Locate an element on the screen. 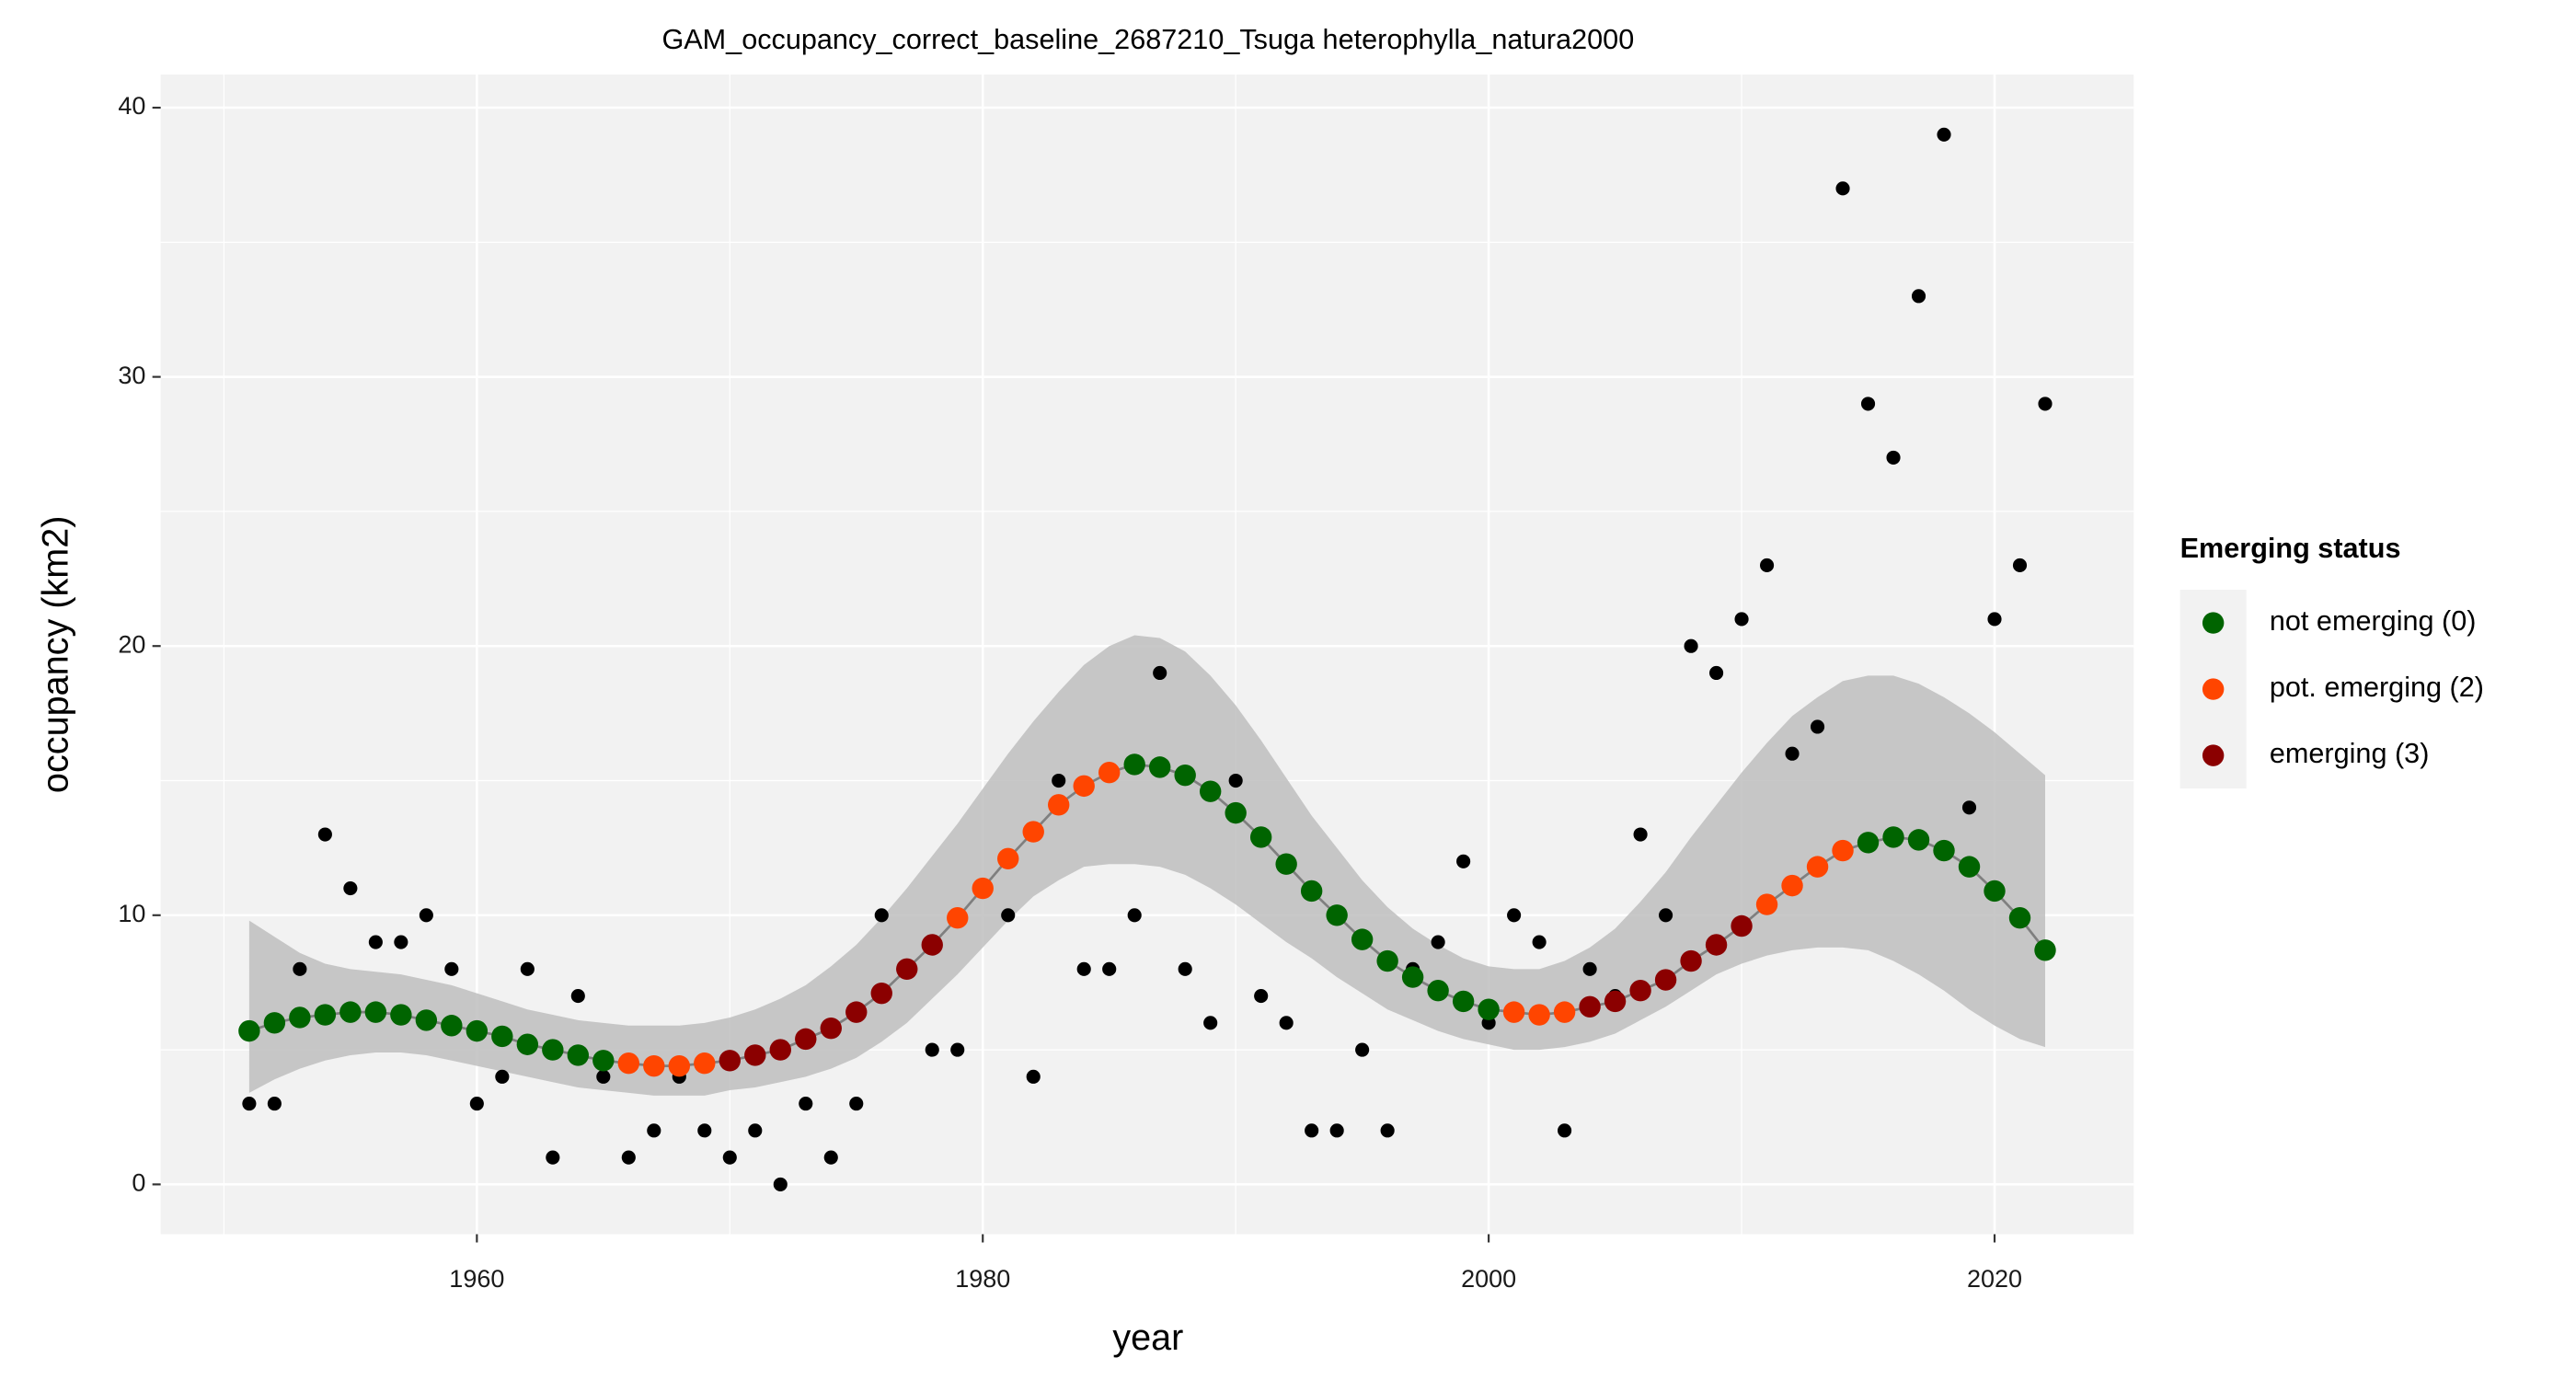  y-tick-label: 10 is located at coordinates (131, 913).